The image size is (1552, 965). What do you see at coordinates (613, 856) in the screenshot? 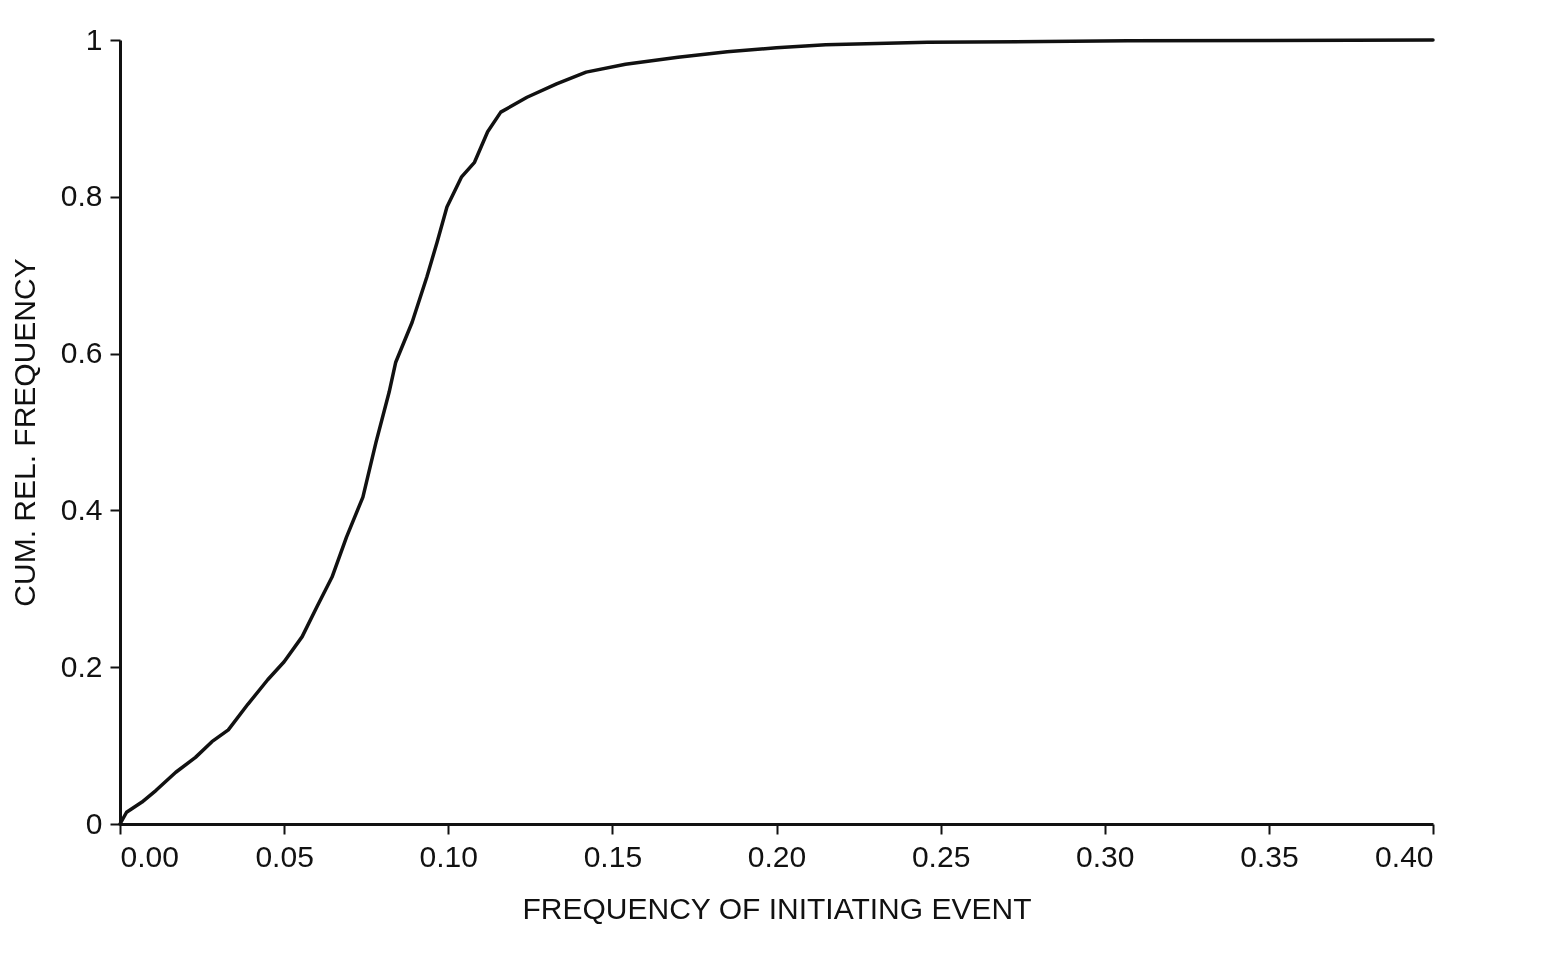
I see `x-tick-label: 0.15` at bounding box center [613, 856].